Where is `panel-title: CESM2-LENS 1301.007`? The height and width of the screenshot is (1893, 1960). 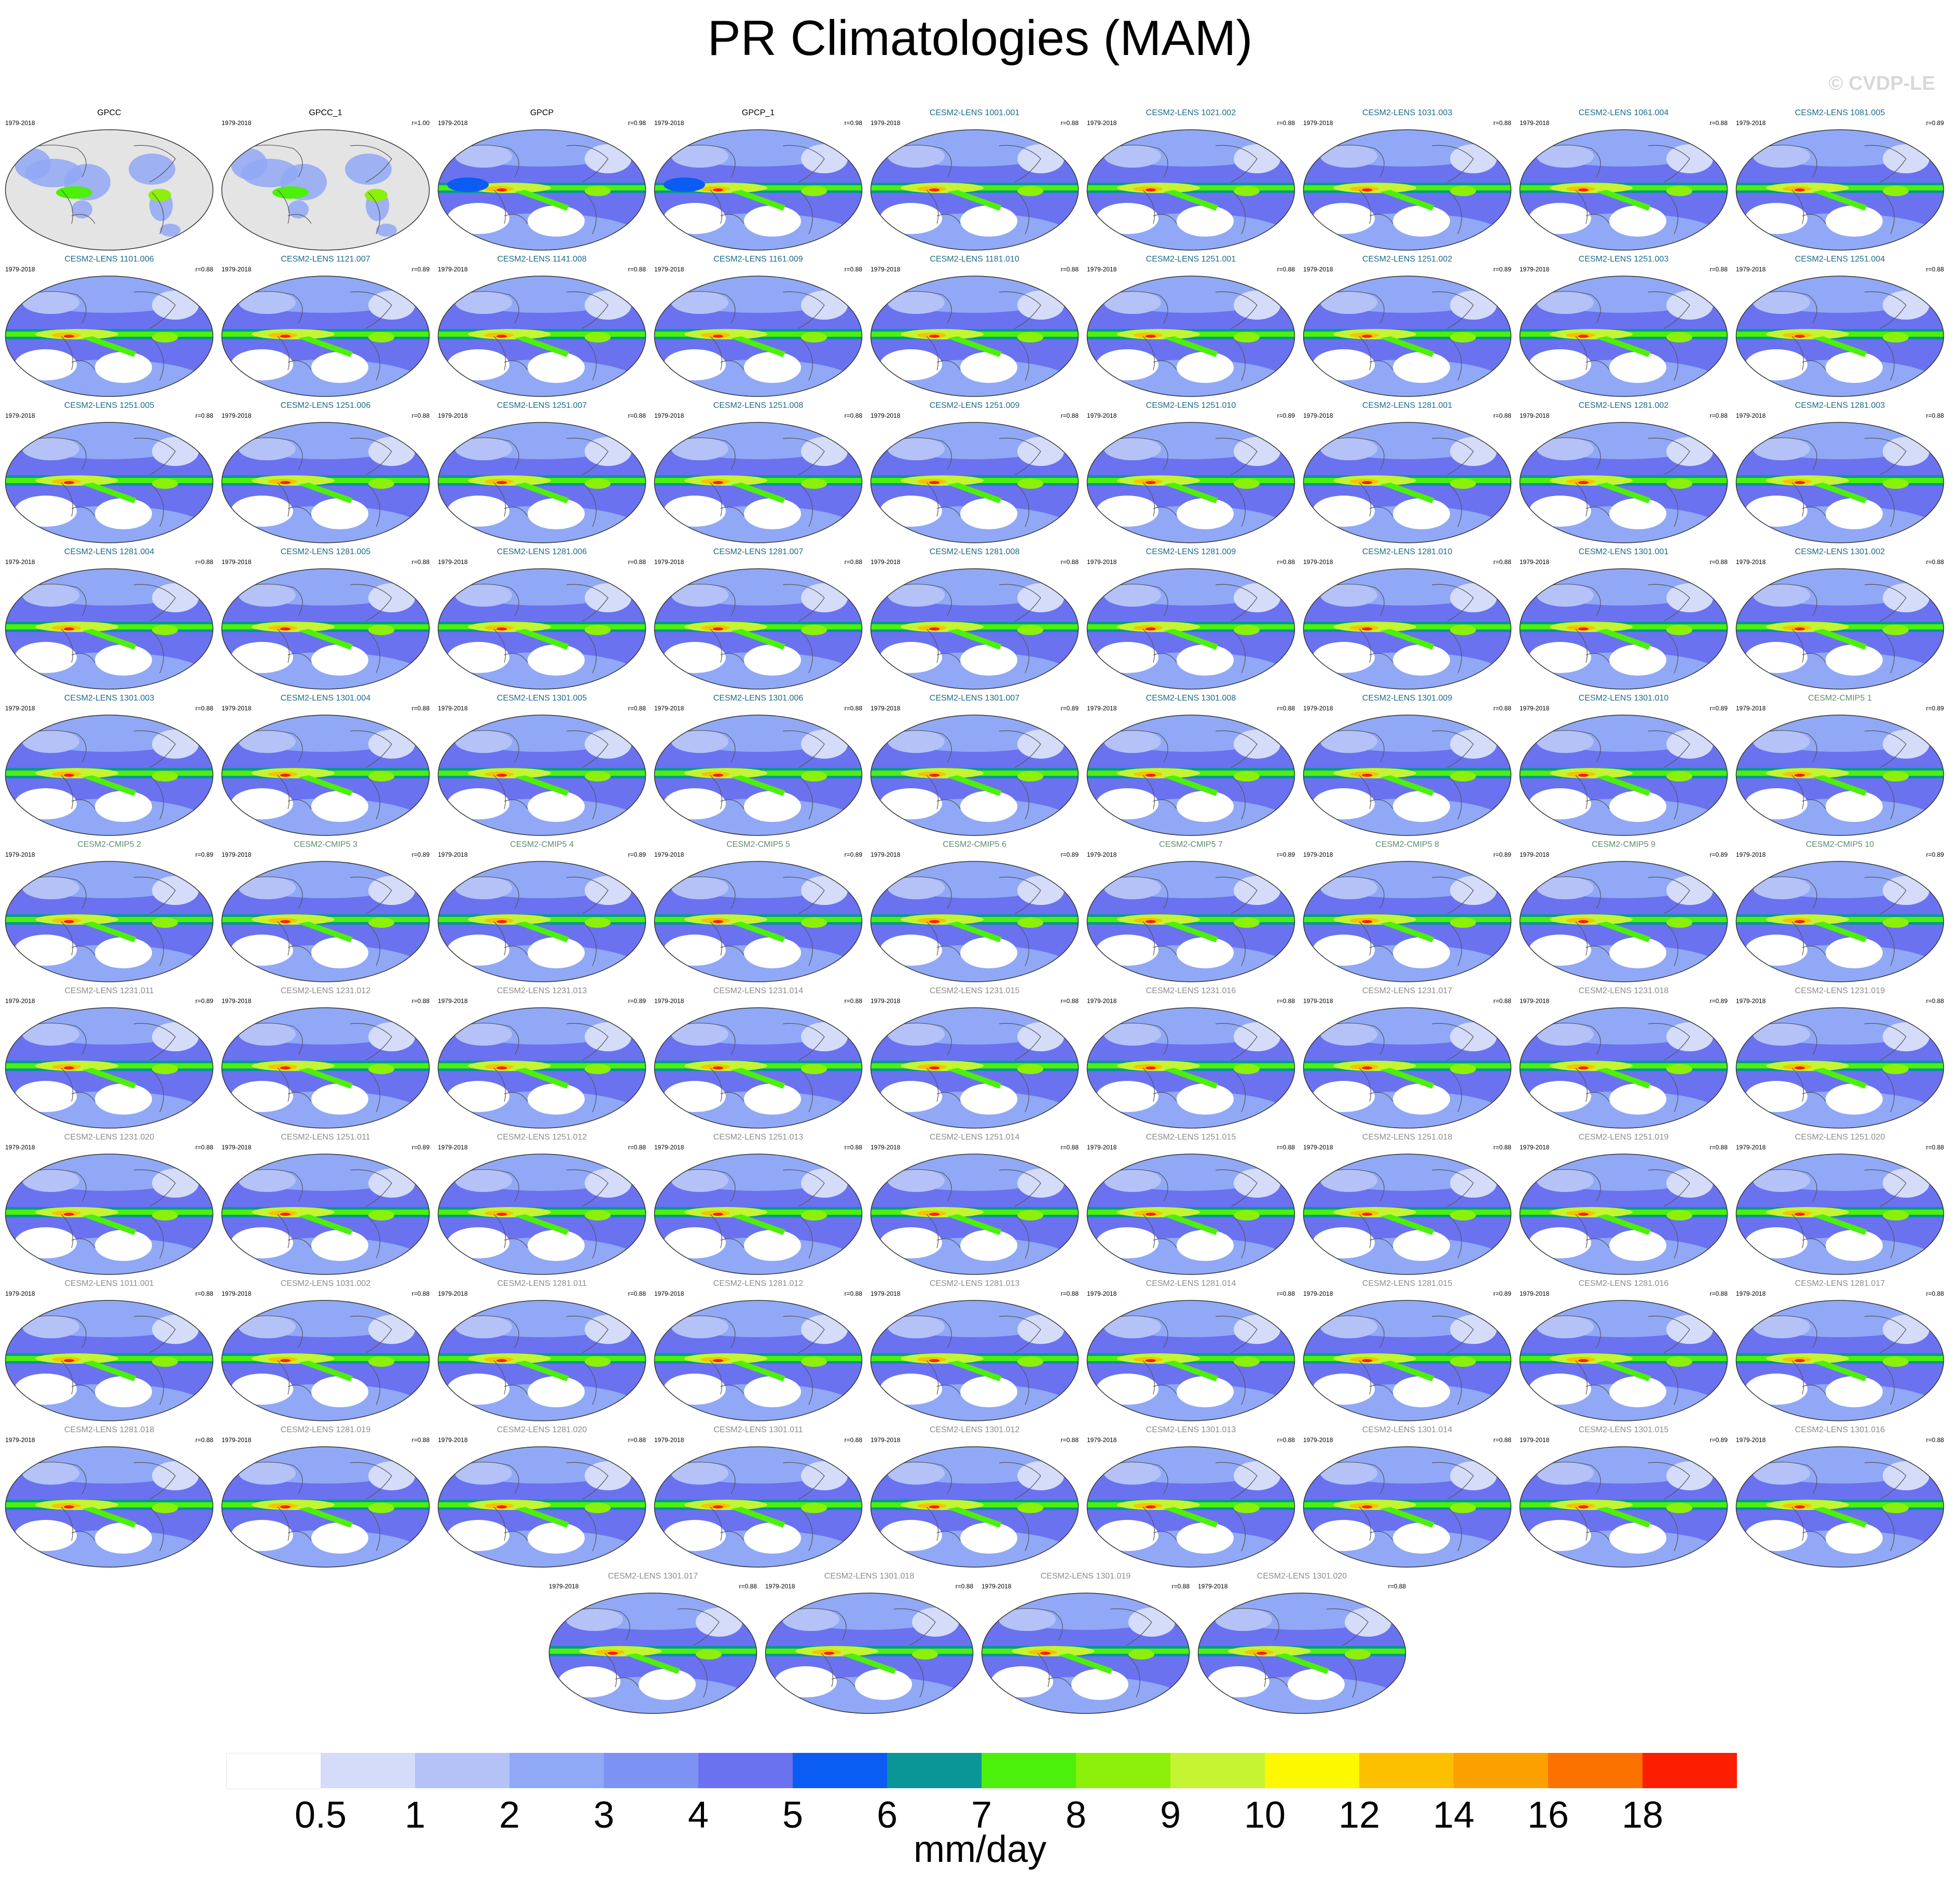
panel-title: CESM2-LENS 1301.007 is located at coordinates (974, 698).